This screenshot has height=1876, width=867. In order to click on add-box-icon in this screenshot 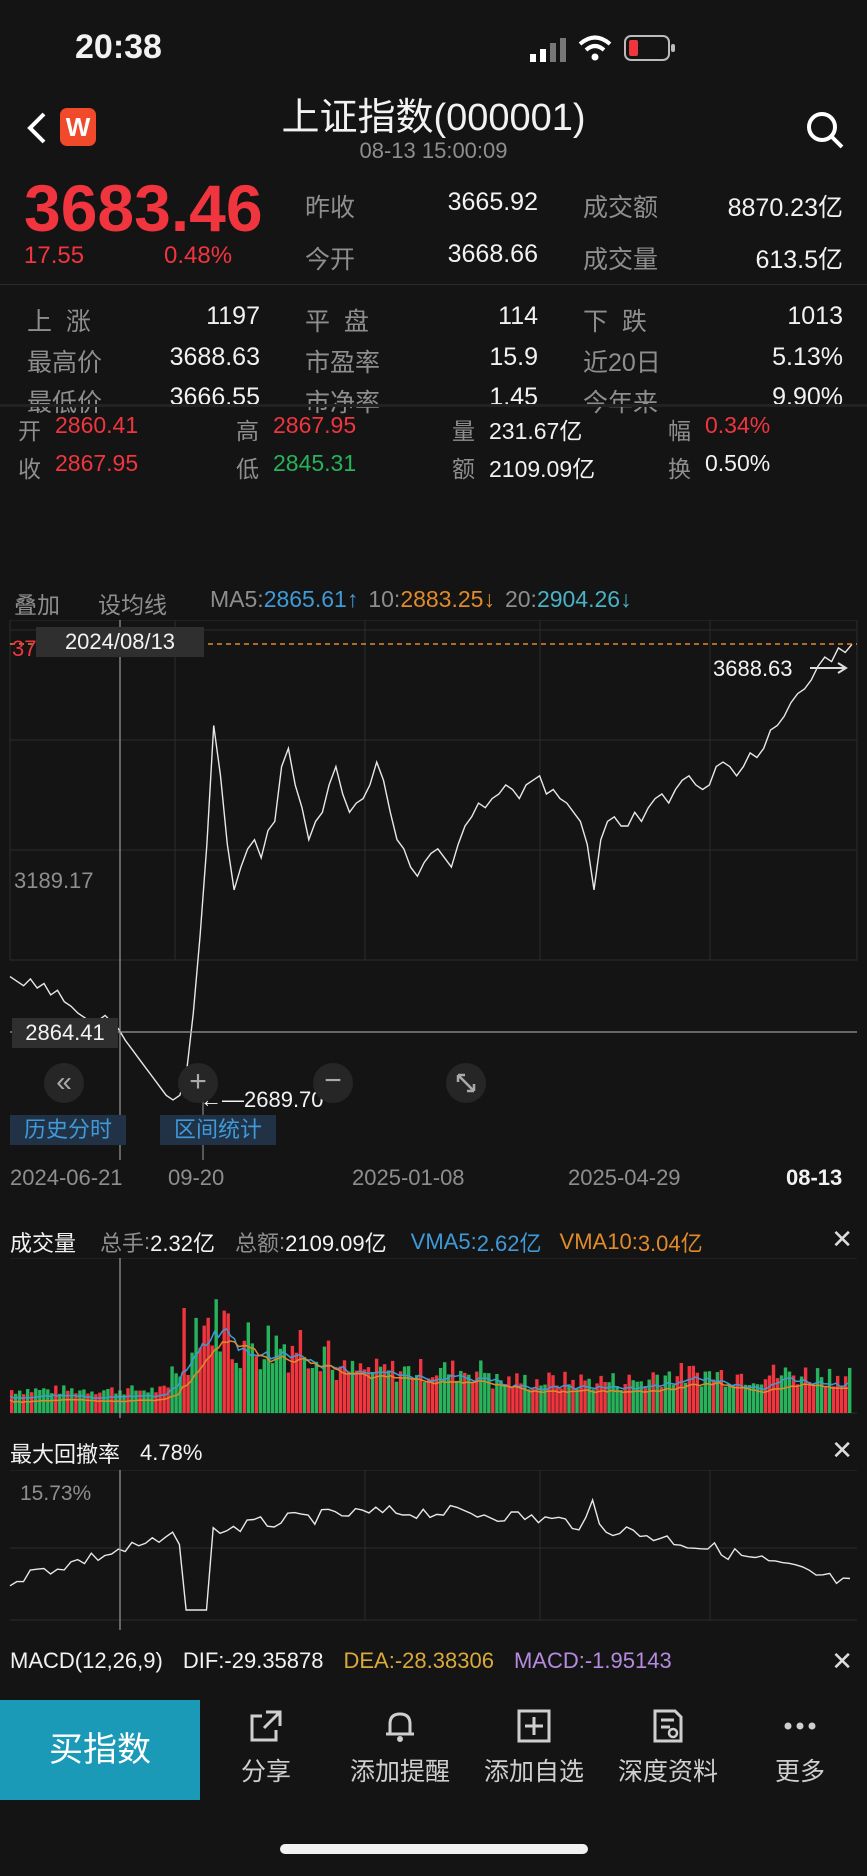, I will do `click(534, 1726)`.